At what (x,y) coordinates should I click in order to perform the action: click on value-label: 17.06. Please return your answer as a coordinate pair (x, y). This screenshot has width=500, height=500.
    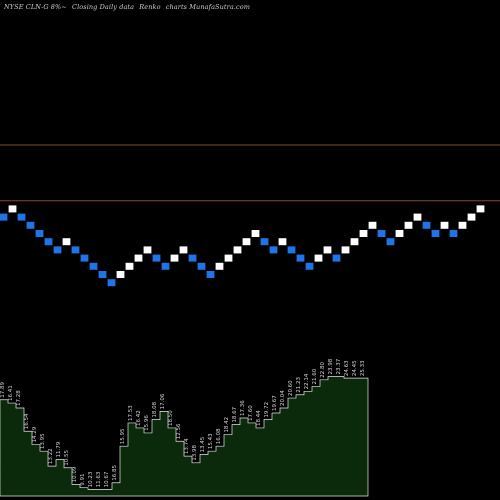
    Looking at the image, I should click on (163, 401).